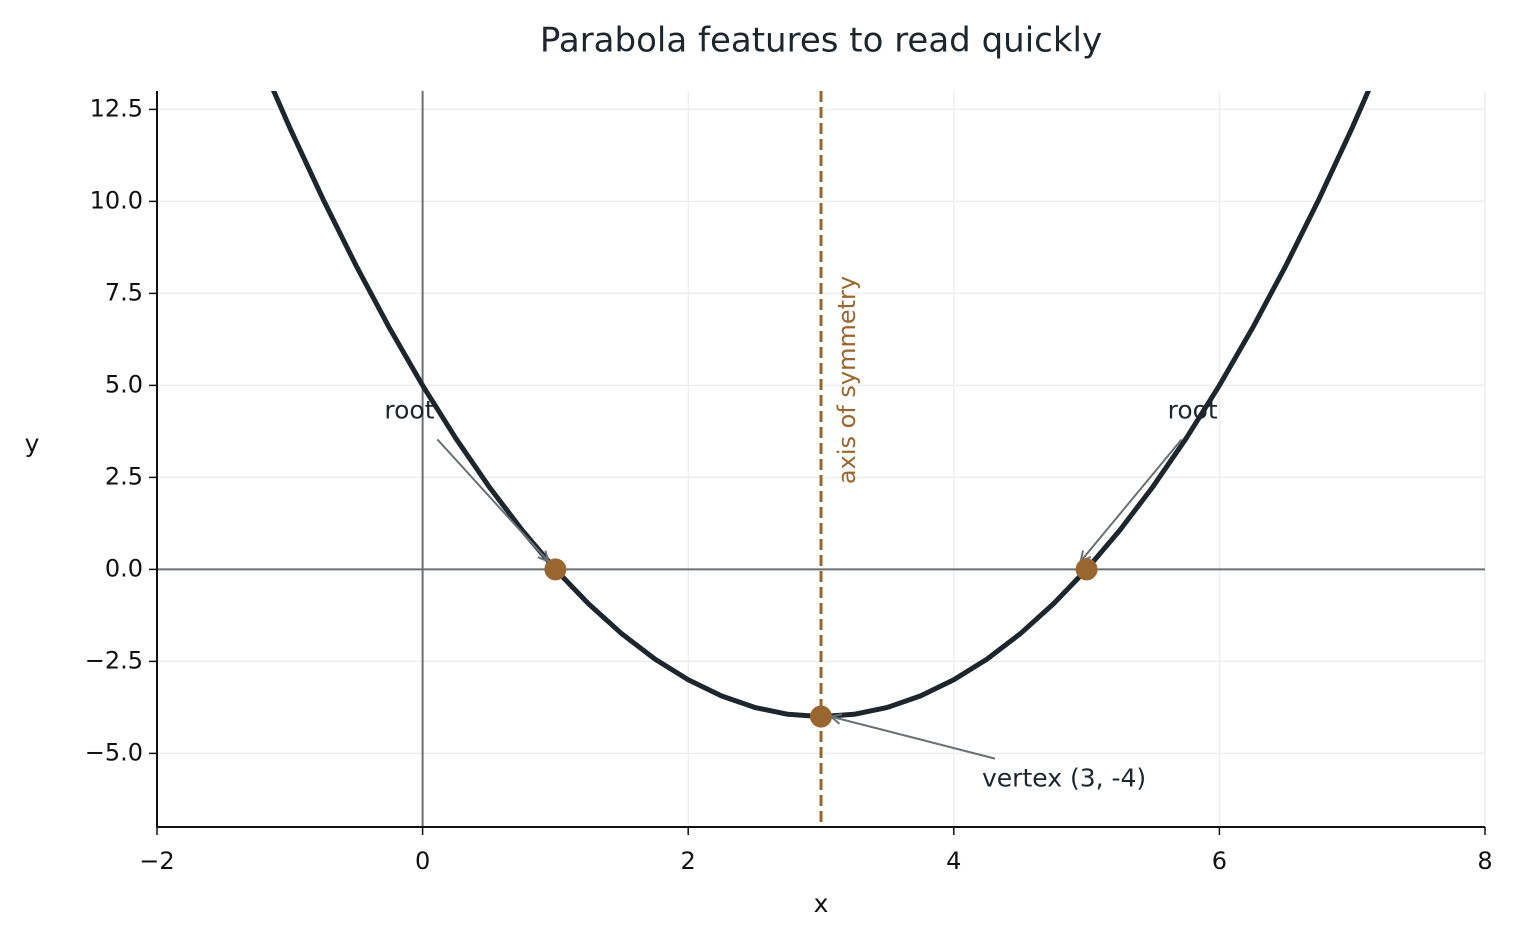  What do you see at coordinates (821, 41) in the screenshot?
I see `chart-title: Parabola features to read quickly` at bounding box center [821, 41].